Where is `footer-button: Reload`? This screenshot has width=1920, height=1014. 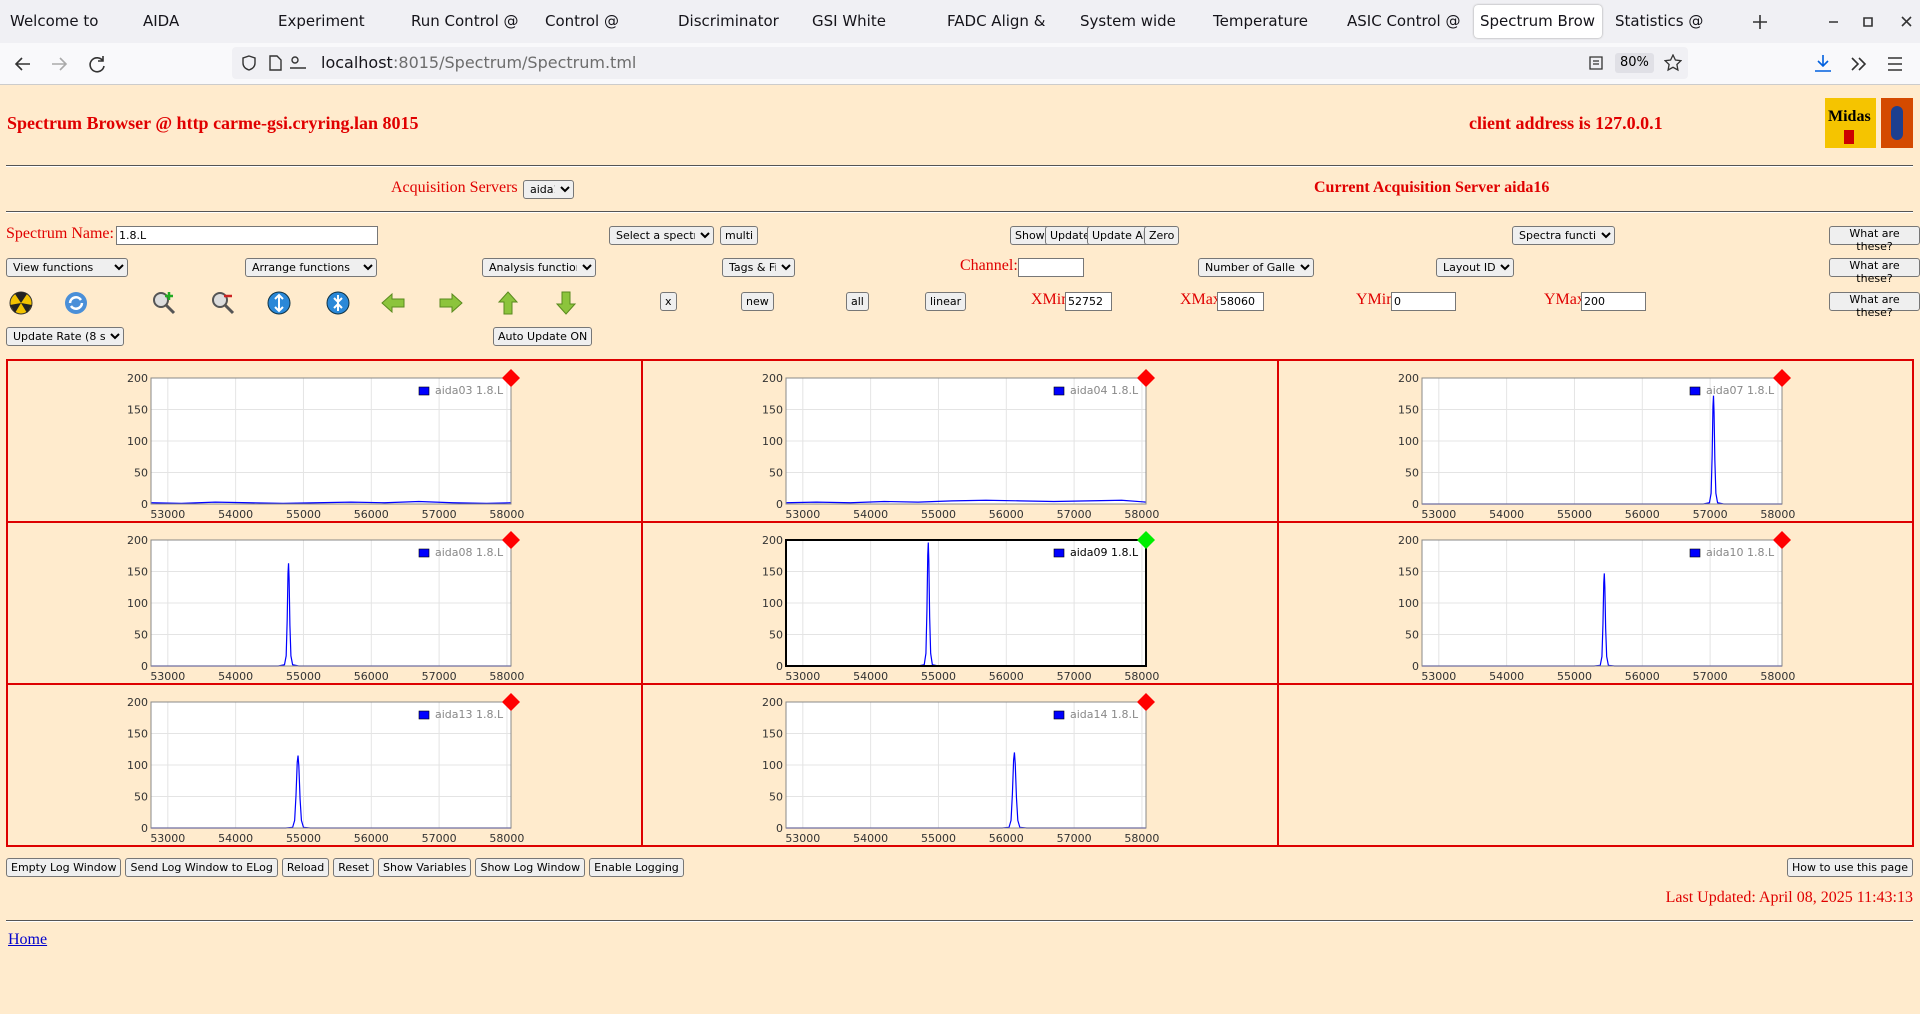
footer-button: Reload is located at coordinates (305, 867).